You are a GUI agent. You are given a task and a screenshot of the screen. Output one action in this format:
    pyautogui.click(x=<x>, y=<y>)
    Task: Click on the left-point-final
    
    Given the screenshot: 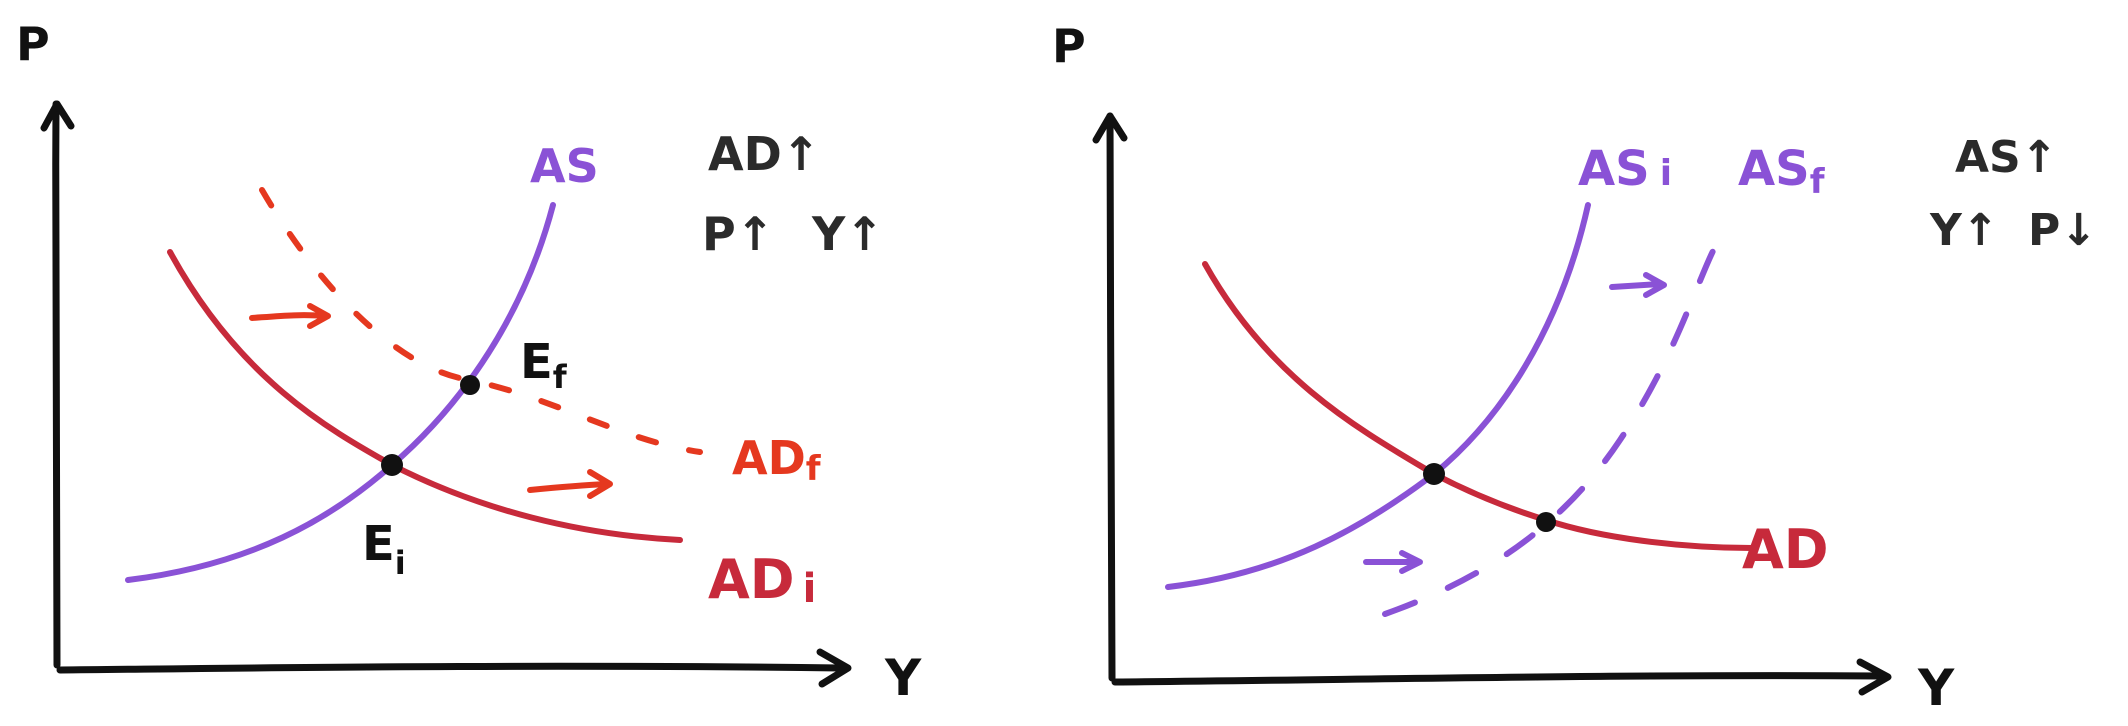 What is the action you would take?
    pyautogui.click(x=470, y=385)
    